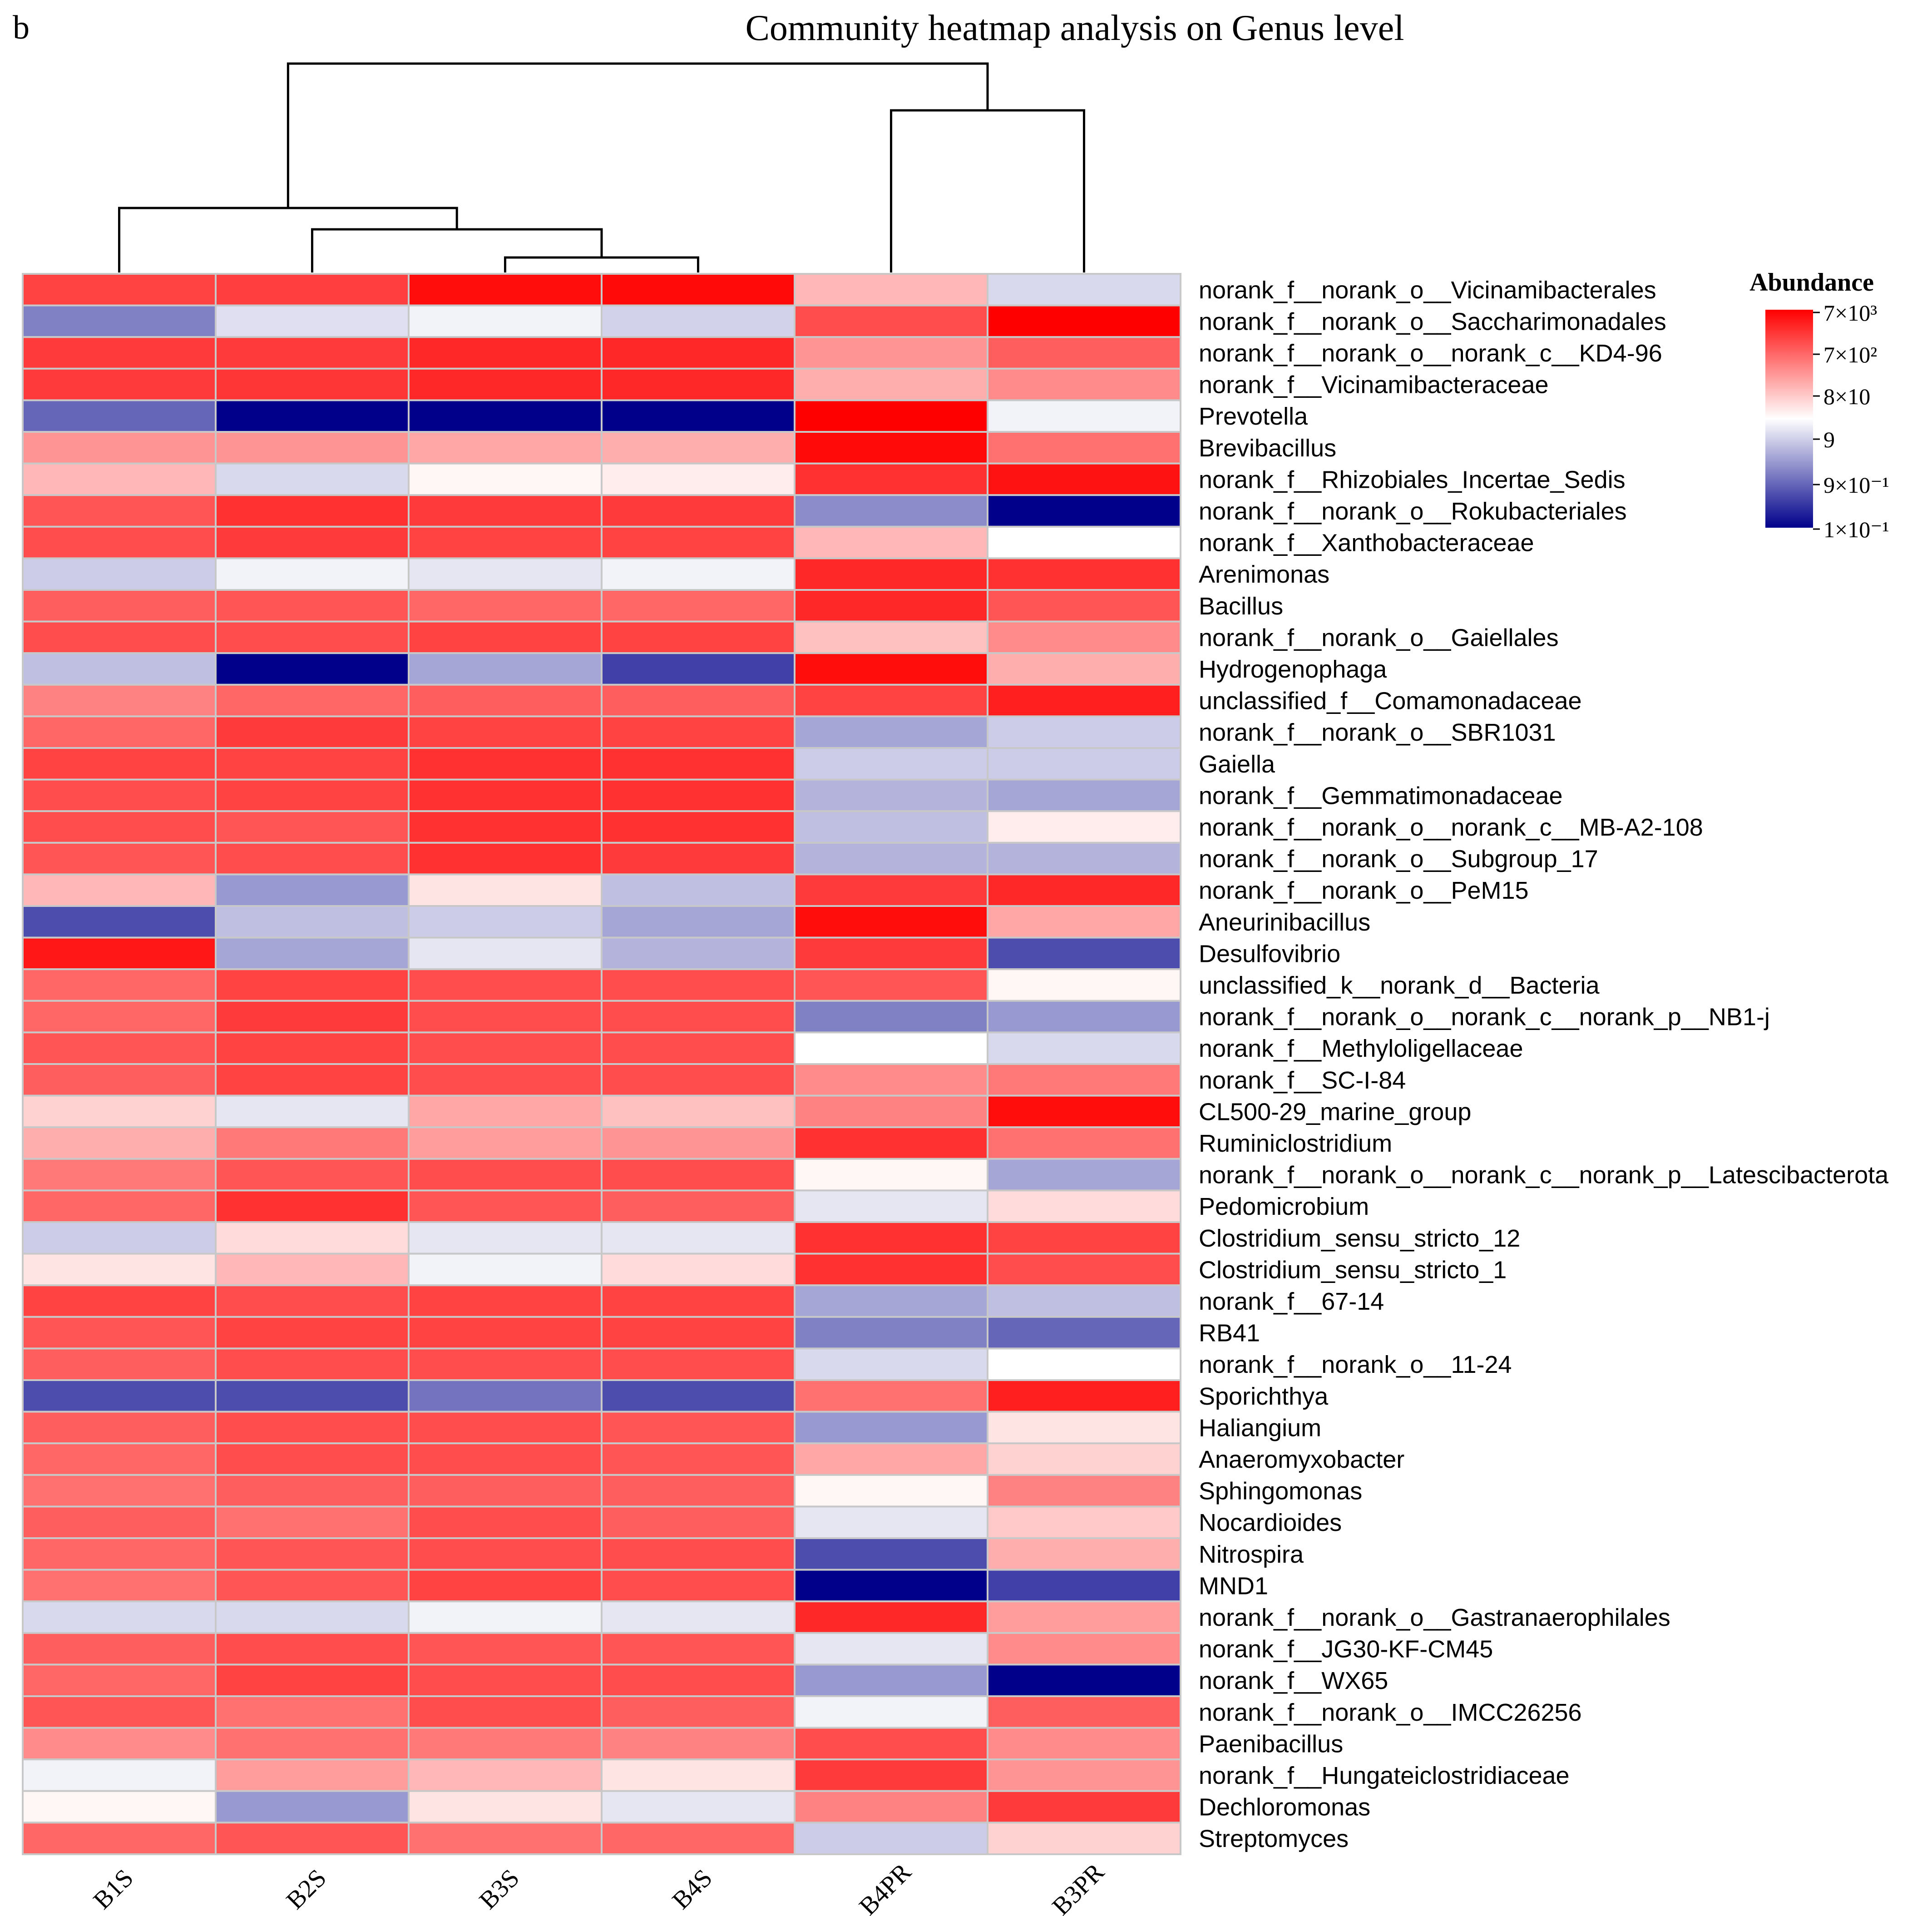  What do you see at coordinates (1435, 1617) in the screenshot?
I see `row-label: norank_f__norank_o__Gastranaerophilales` at bounding box center [1435, 1617].